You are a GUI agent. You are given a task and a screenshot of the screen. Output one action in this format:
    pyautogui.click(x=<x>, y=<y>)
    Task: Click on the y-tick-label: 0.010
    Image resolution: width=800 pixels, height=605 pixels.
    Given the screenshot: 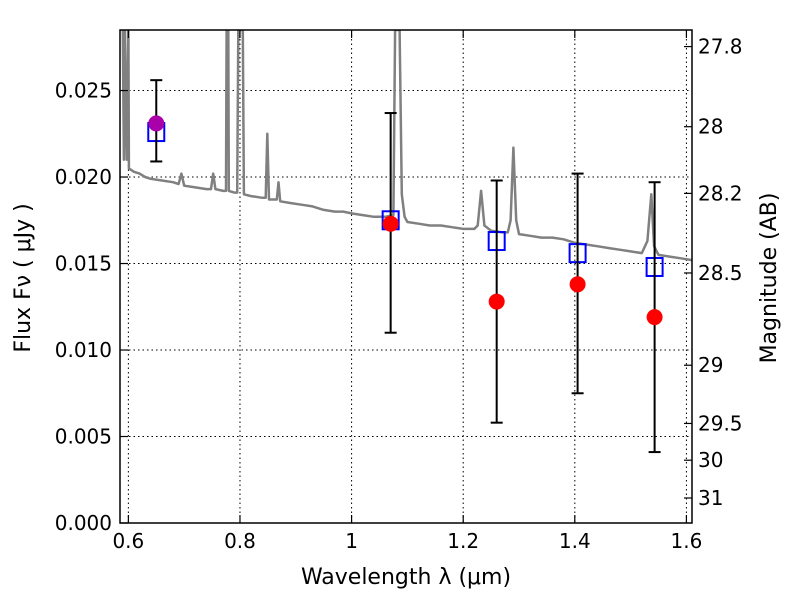 What is the action you would take?
    pyautogui.click(x=83, y=350)
    